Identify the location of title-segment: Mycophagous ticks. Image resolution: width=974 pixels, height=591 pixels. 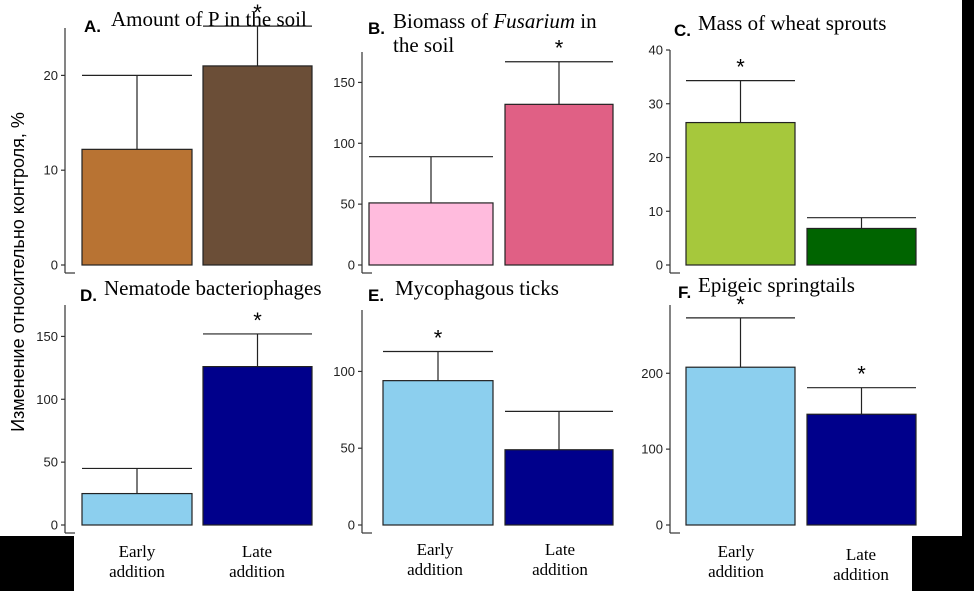
(477, 288).